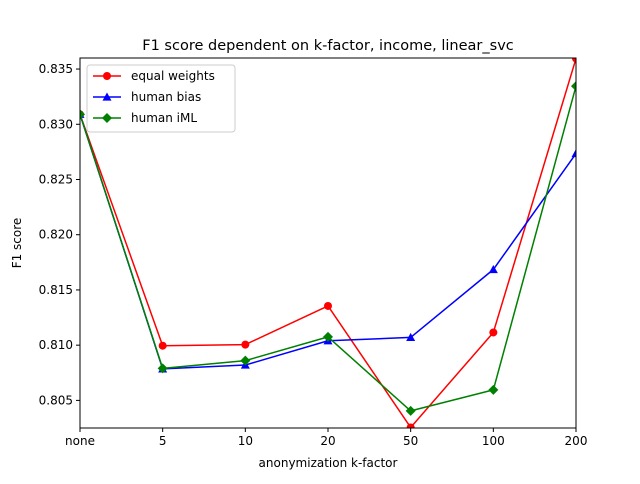 The height and width of the screenshot is (484, 640). Describe the element at coordinates (328, 463) in the screenshot. I see `x-axis-label: anonymization k-factor` at that location.